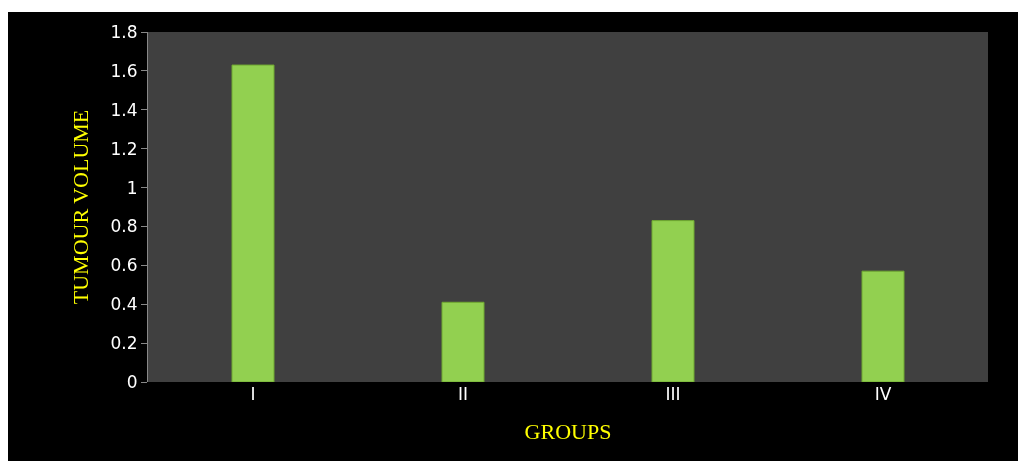 The height and width of the screenshot is (461, 1018). Describe the element at coordinates (81, 207) in the screenshot. I see `y-axis-title: TUMOUR VOLUME` at that location.